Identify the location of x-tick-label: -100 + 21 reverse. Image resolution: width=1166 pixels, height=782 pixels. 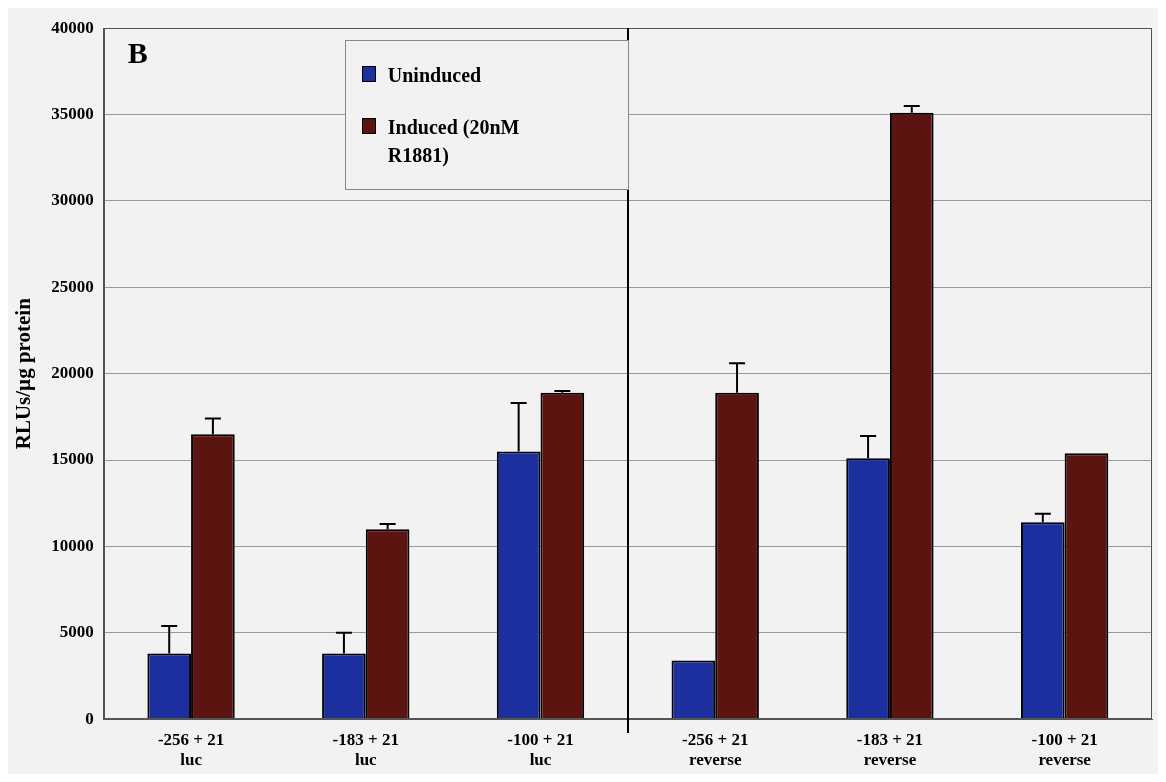
(1064, 749).